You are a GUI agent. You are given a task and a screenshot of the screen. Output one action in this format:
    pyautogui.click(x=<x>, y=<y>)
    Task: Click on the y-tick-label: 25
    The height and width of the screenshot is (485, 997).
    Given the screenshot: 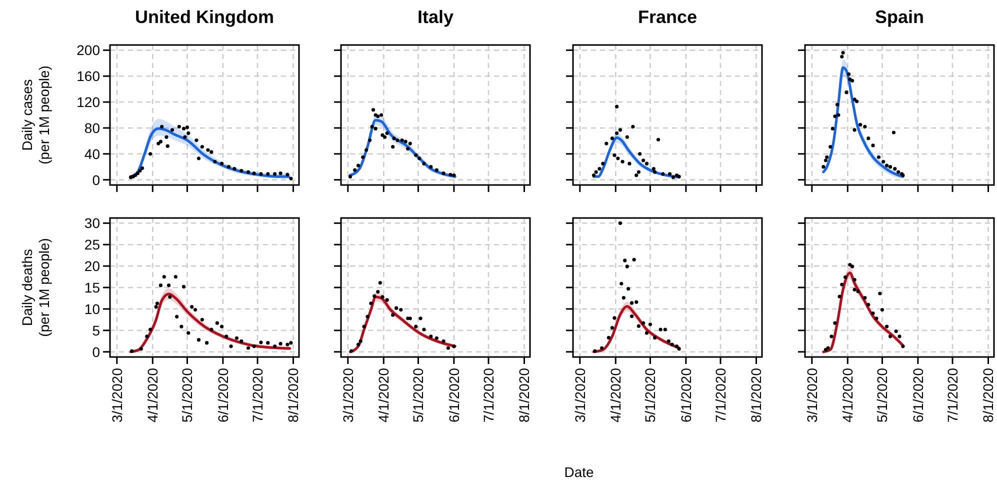 What is the action you would take?
    pyautogui.click(x=92, y=244)
    